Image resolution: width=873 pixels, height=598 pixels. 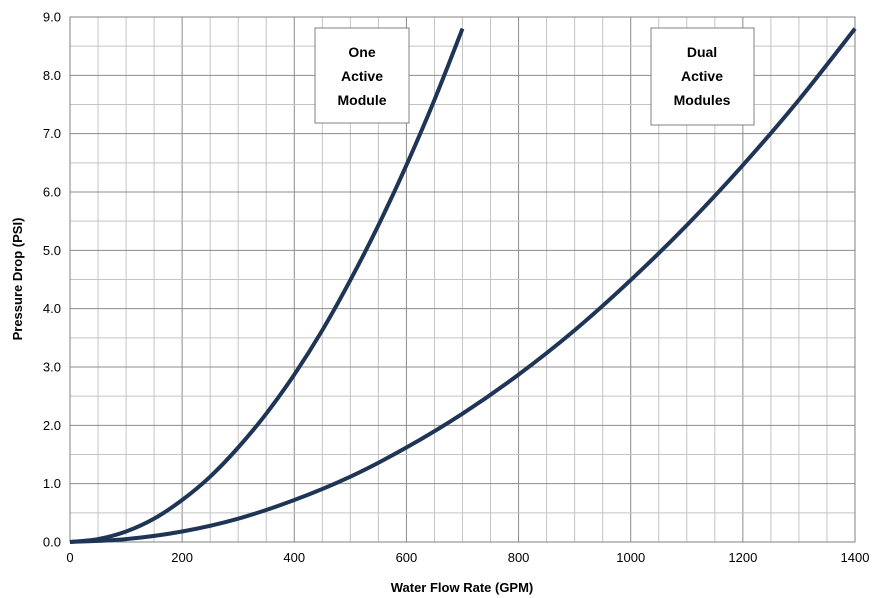 What do you see at coordinates (855, 557) in the screenshot?
I see `x-tick-label: 1400` at bounding box center [855, 557].